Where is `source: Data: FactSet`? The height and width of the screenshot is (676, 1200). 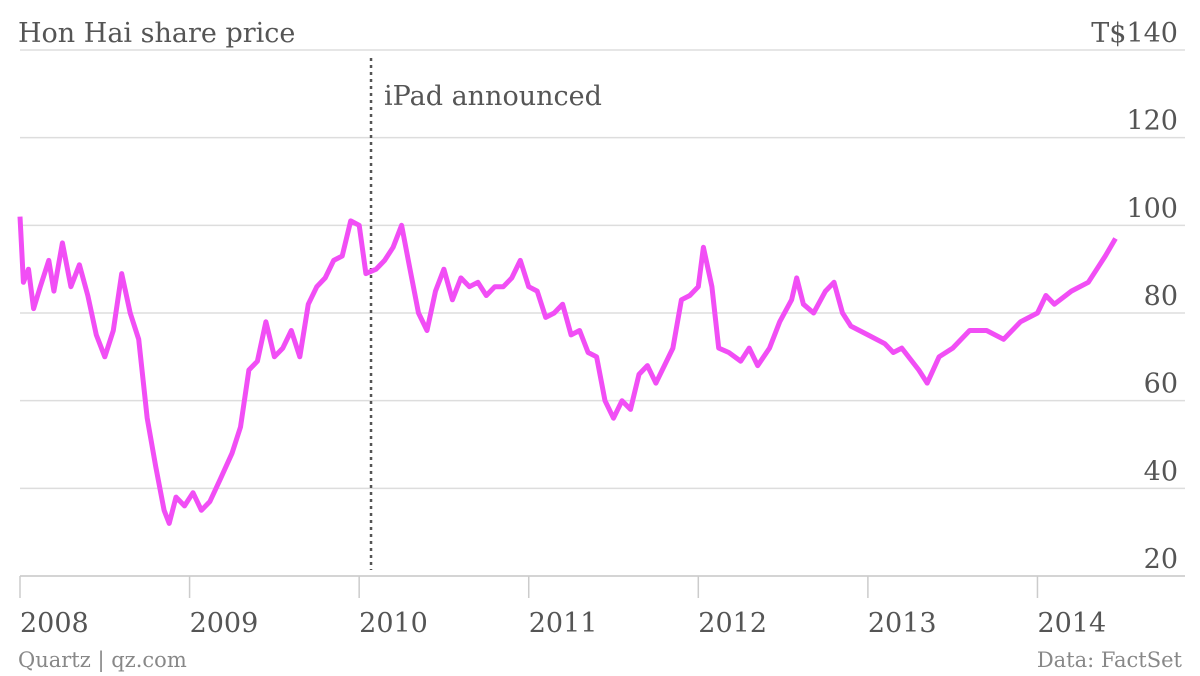
source: Data: FactSet is located at coordinates (1110, 660).